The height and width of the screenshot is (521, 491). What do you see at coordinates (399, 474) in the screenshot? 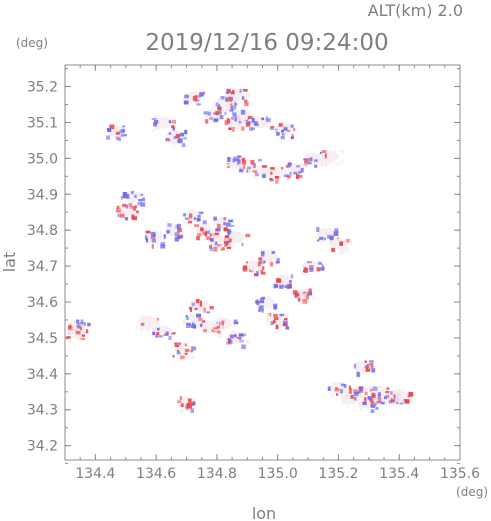
I see `x-tick-label: 135.4` at bounding box center [399, 474].